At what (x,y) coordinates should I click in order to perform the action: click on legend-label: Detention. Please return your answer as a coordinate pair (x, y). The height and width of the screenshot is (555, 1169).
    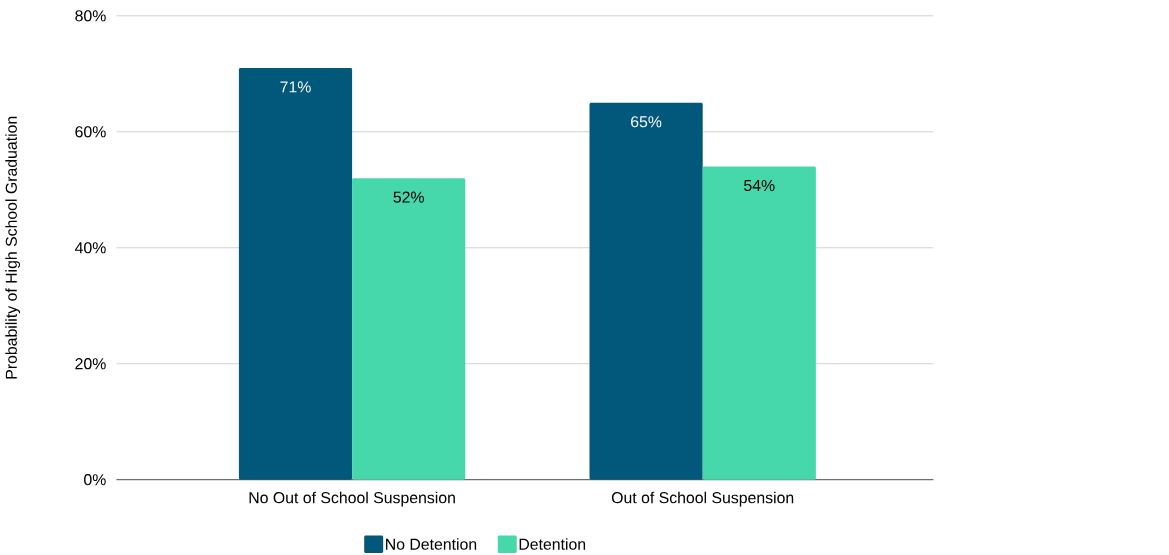
    Looking at the image, I should click on (552, 544).